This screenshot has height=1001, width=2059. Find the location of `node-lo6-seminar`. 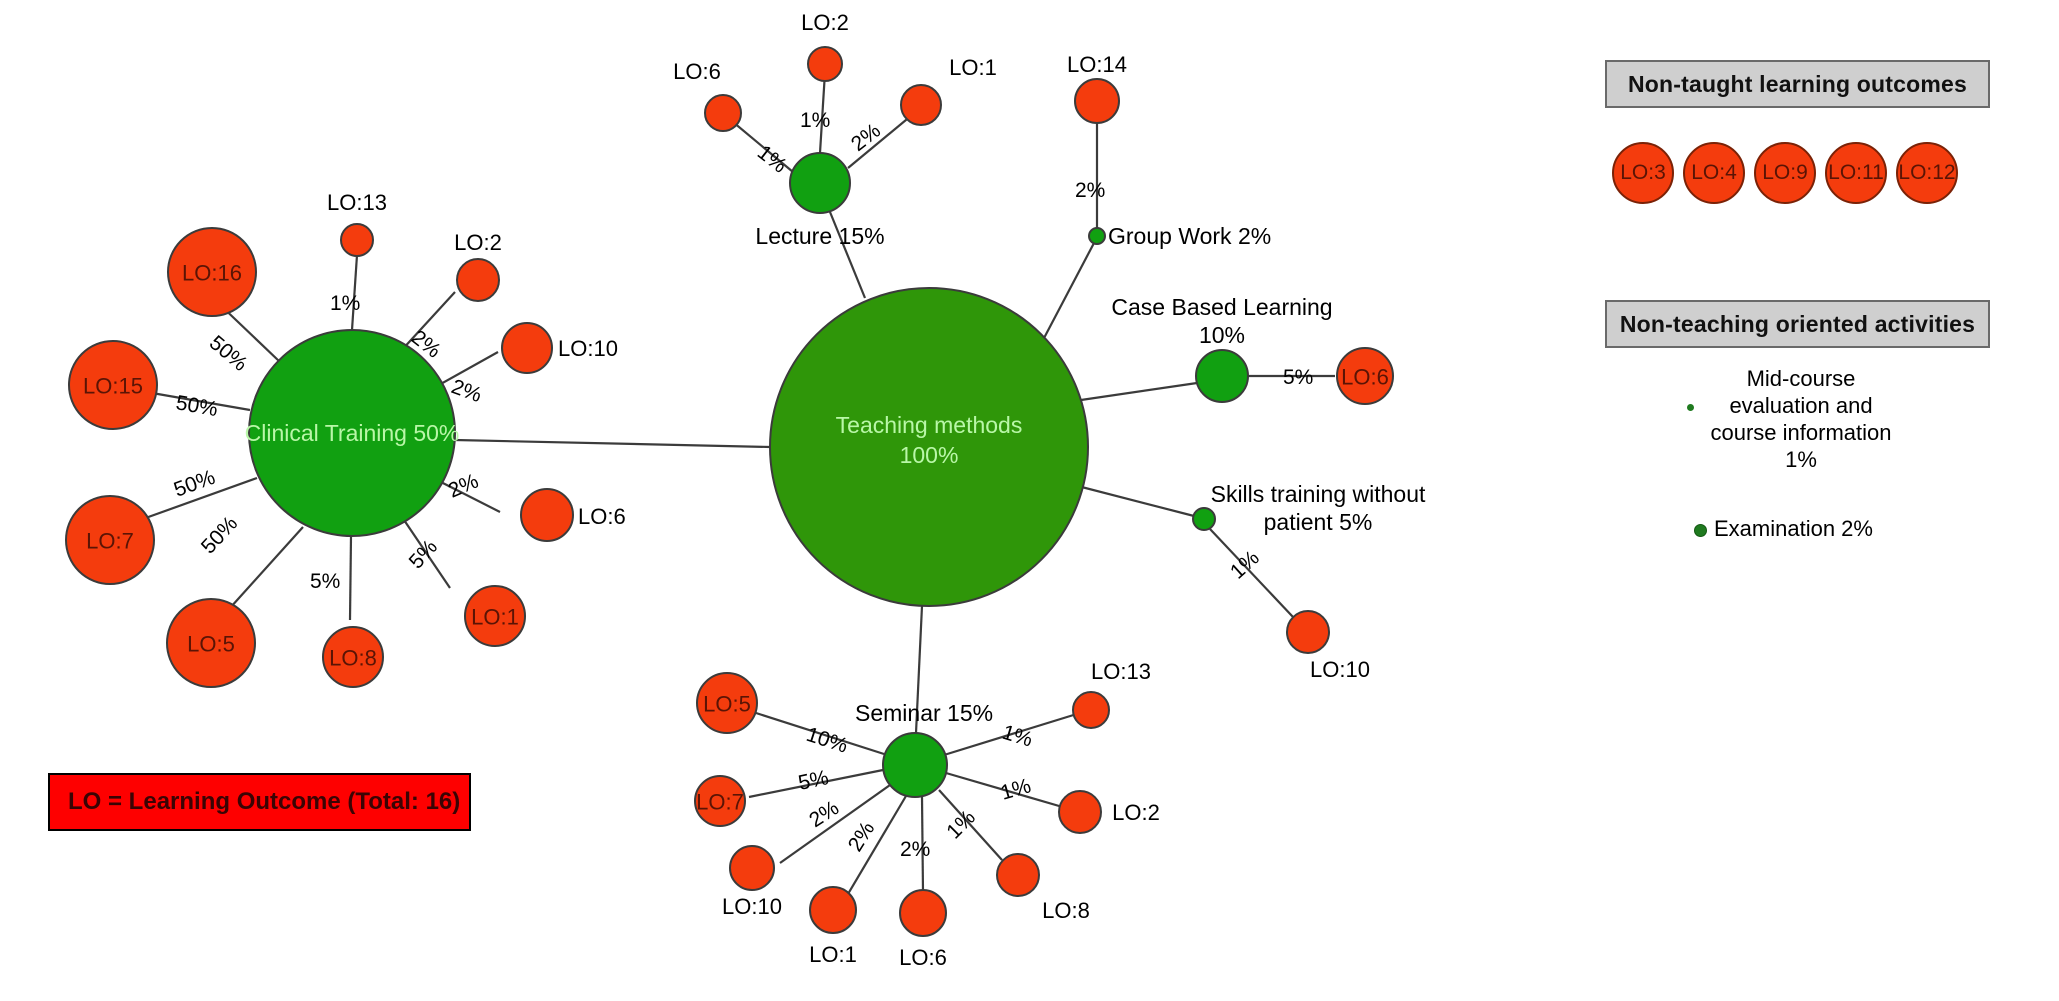

node-lo6-seminar is located at coordinates (923, 913).